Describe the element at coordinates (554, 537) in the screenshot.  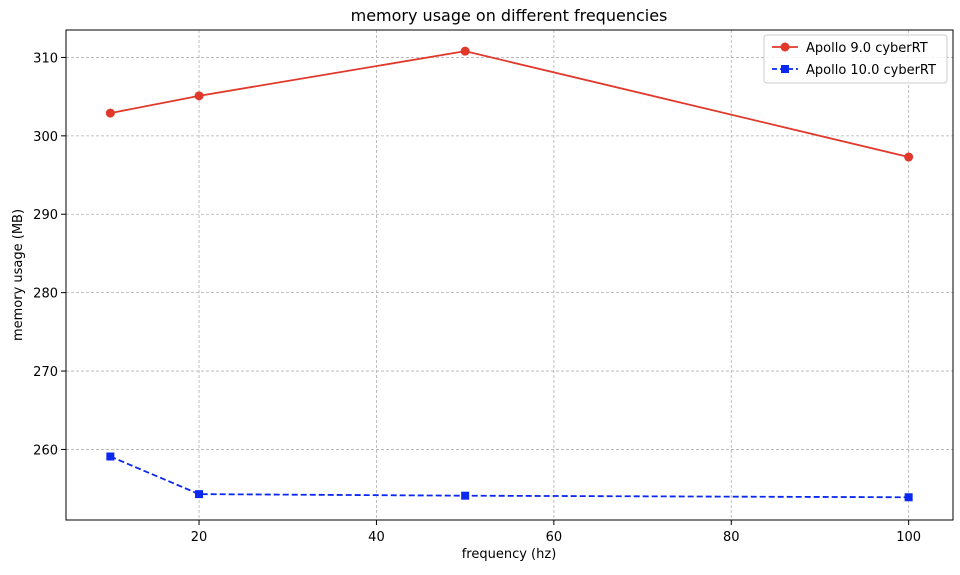
I see `x-tick-label: 60` at that location.